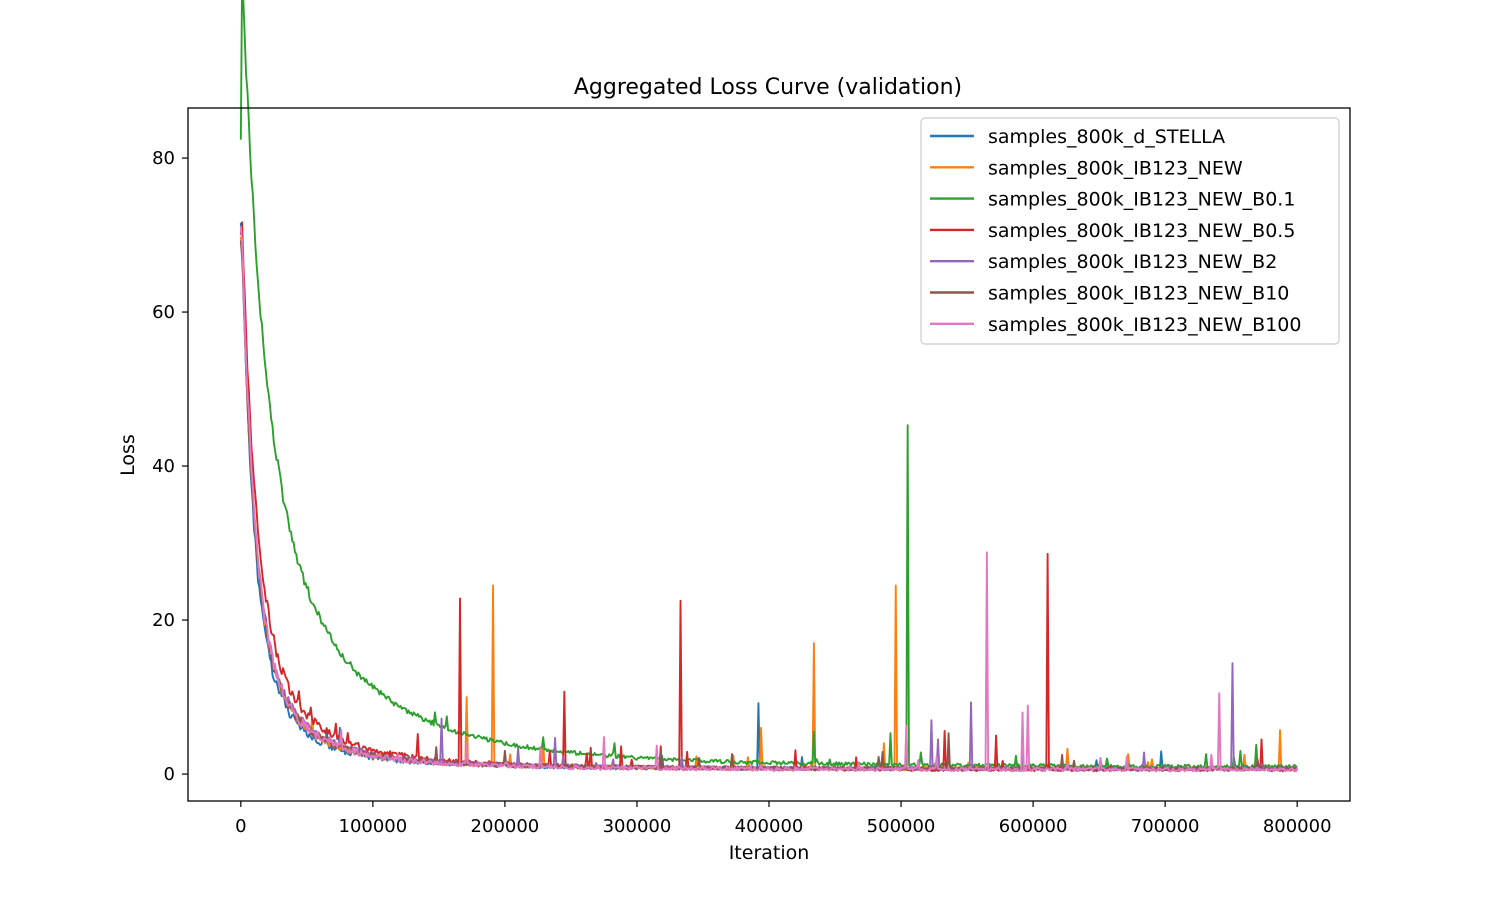  What do you see at coordinates (505, 826) in the screenshot?
I see `x-tick-label: 200000` at bounding box center [505, 826].